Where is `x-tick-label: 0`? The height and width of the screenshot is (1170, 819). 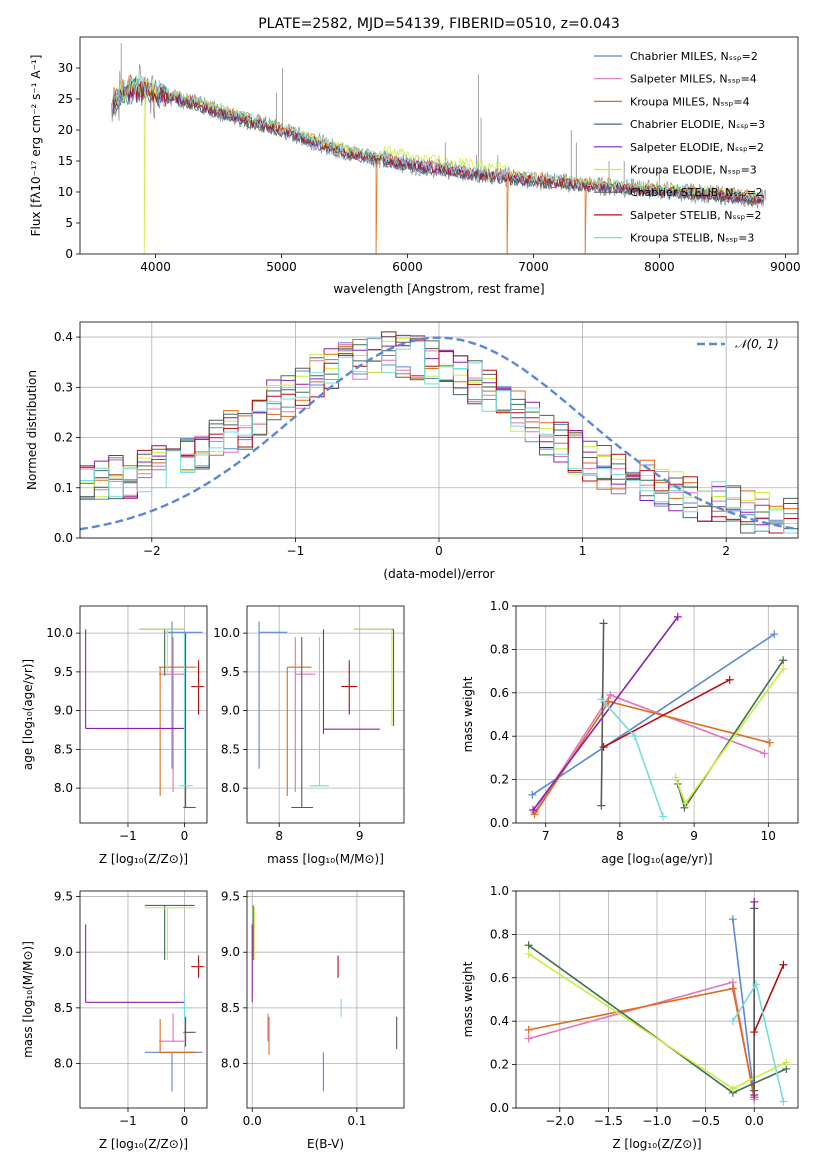
x-tick-label: 0 is located at coordinates (185, 836).